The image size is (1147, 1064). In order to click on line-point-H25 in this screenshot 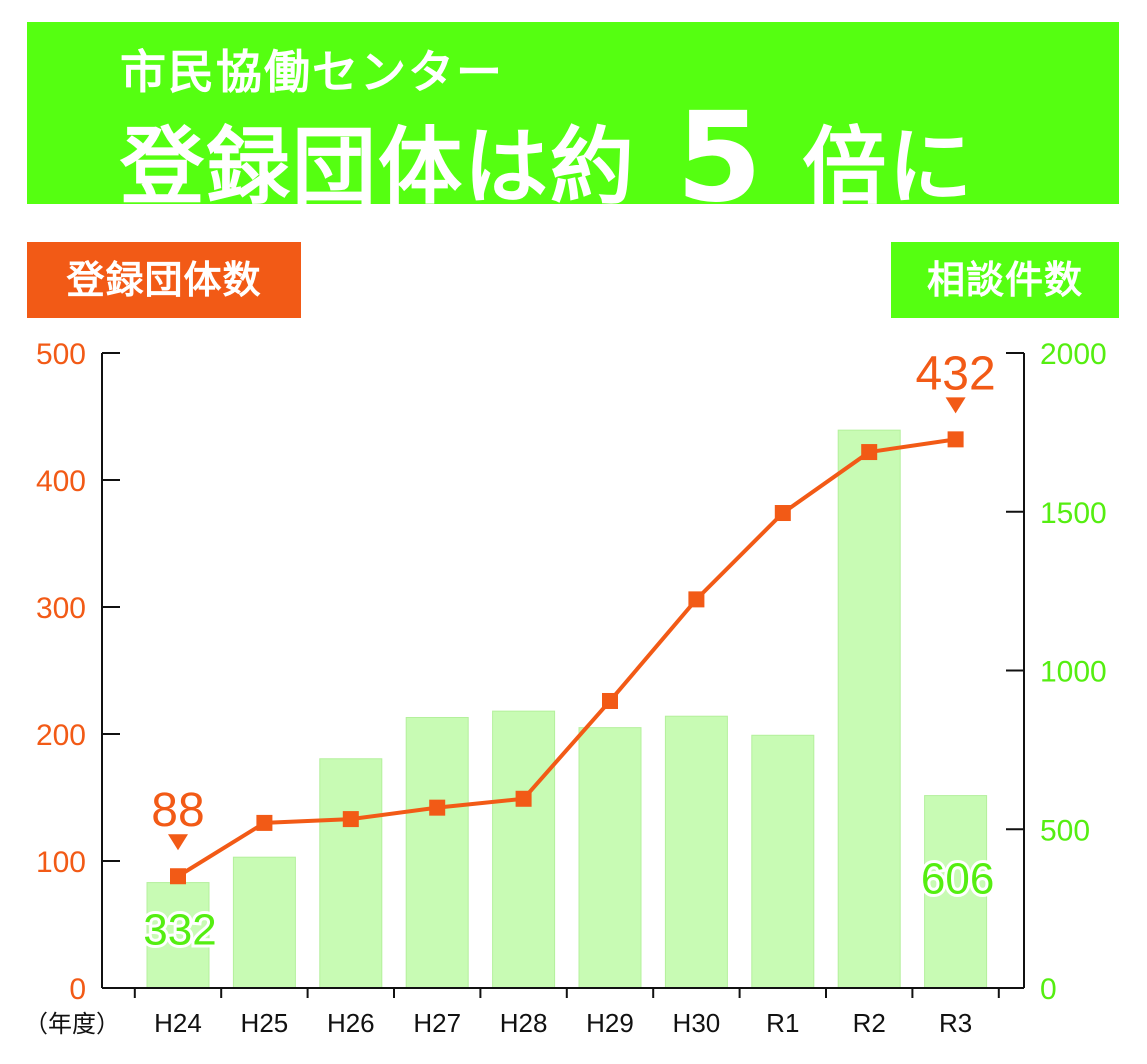, I will do `click(264, 822)`.